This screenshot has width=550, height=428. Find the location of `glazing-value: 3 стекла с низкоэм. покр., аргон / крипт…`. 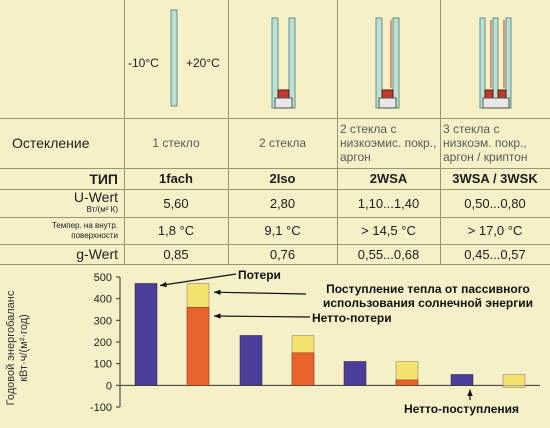

glazing-value: 3 стекла с низкоэм. покр., аргон / крипт… is located at coordinates (485, 143).